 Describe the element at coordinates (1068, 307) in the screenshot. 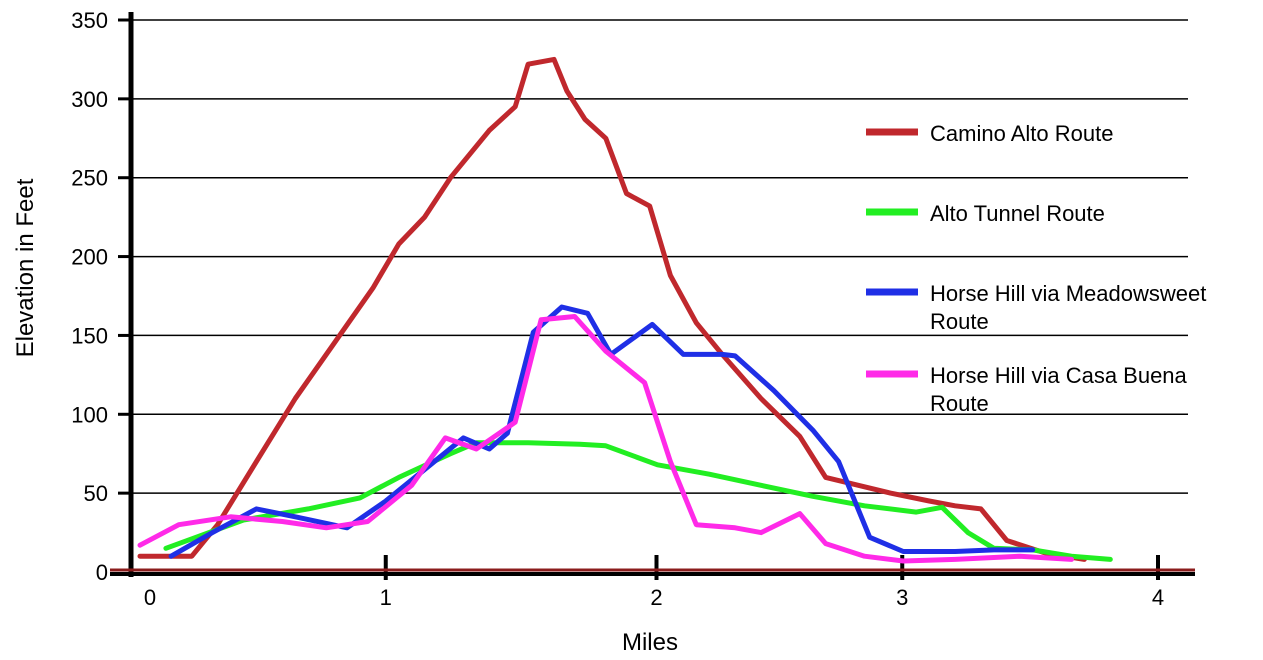

I see `legend-label-3: Horse Hill via Meadowsweet Route` at that location.